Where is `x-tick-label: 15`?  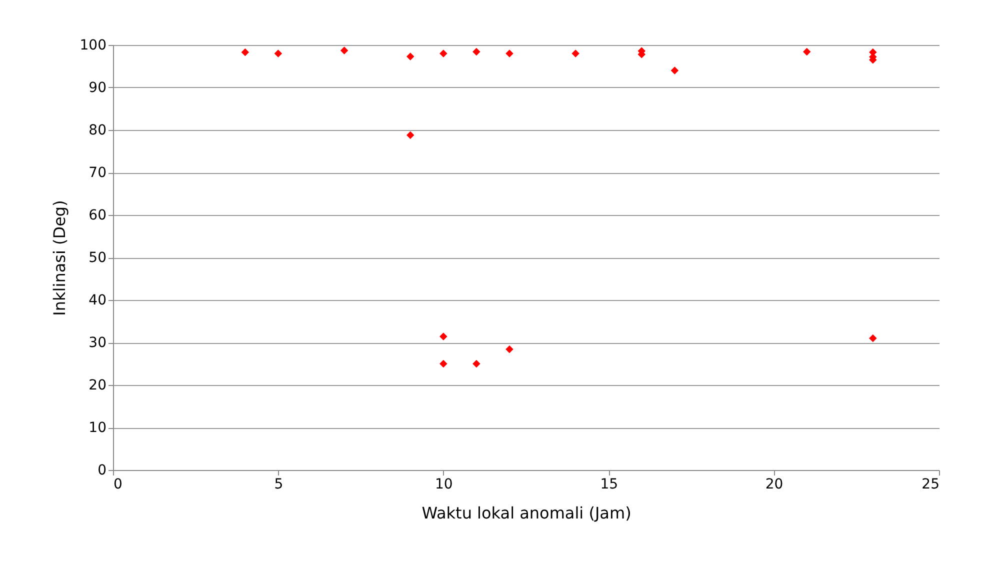
x-tick-label: 15 is located at coordinates (609, 484).